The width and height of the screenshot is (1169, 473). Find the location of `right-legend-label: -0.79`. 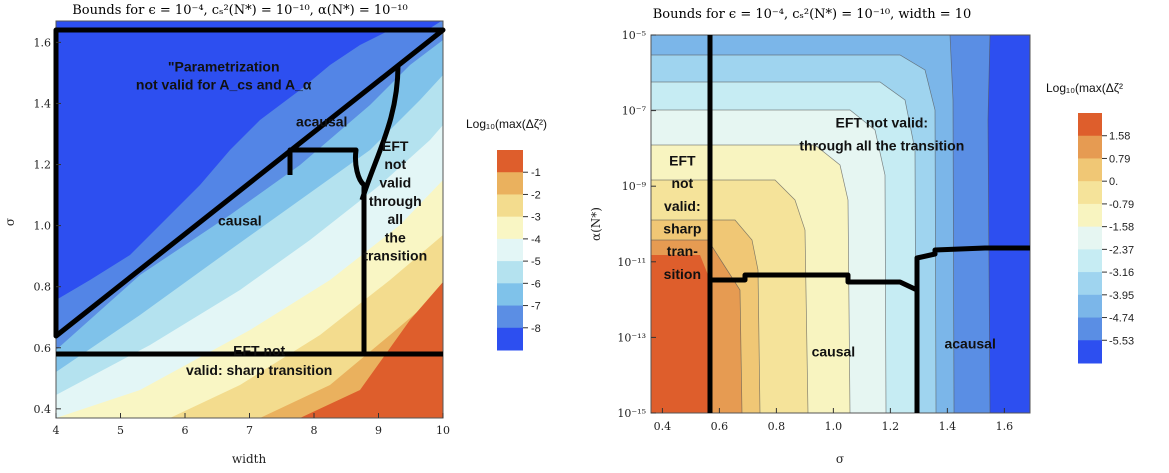

right-legend-label: -0.79 is located at coordinates (1121, 205).